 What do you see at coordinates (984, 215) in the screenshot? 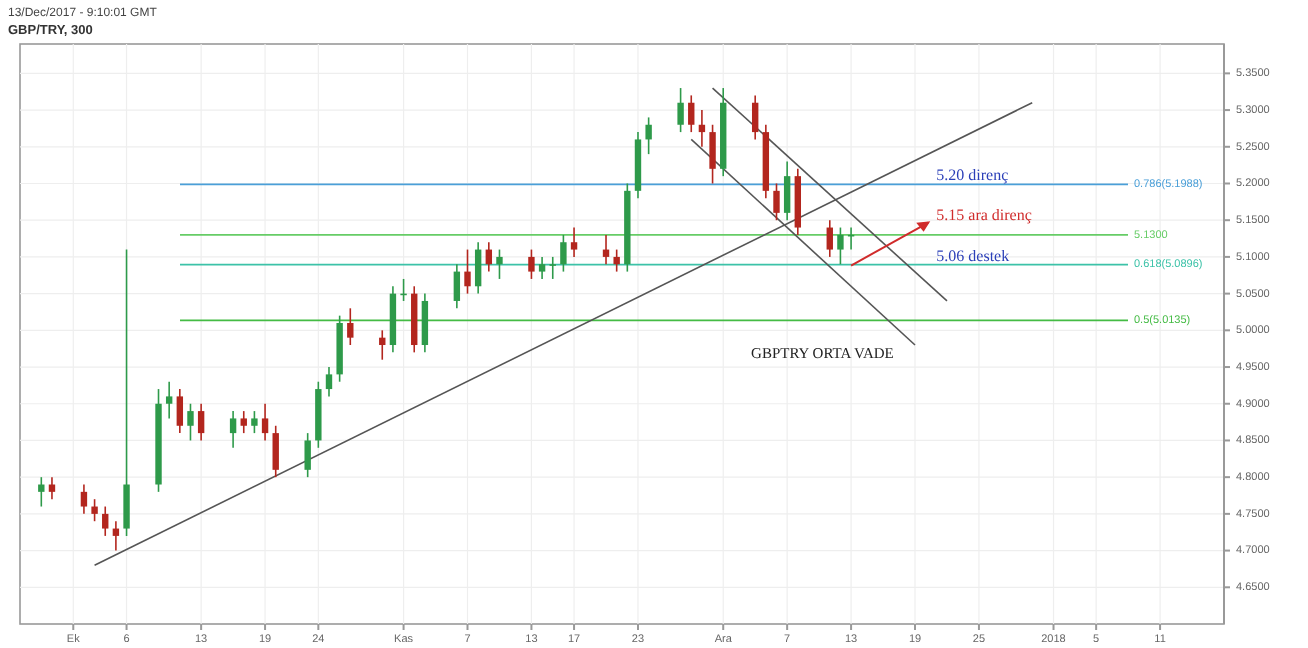
I see `annotation: 5.15 ara direnç` at bounding box center [984, 215].